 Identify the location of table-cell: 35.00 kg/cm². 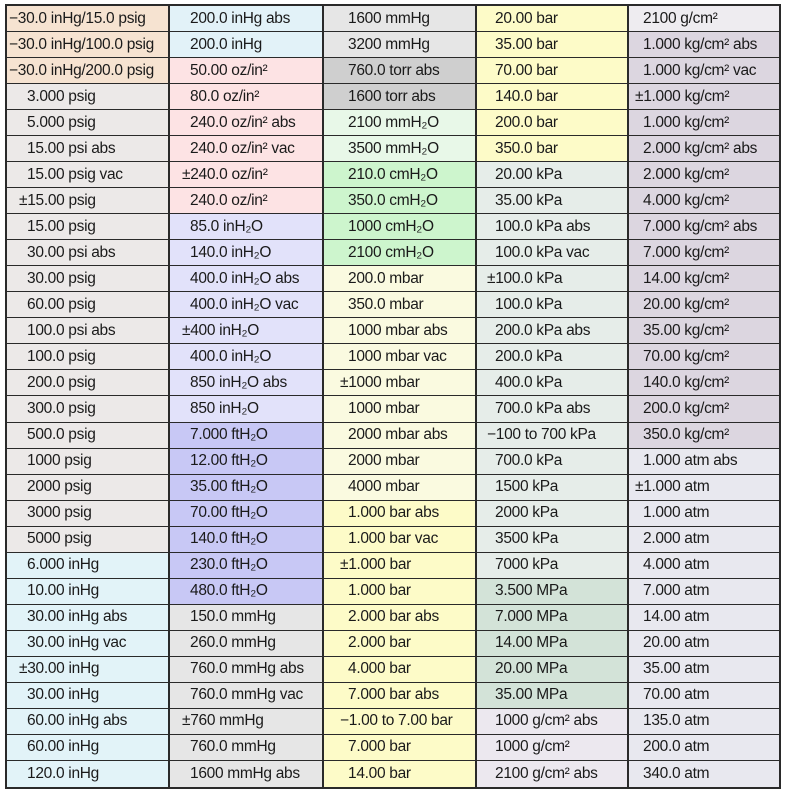
(704, 331).